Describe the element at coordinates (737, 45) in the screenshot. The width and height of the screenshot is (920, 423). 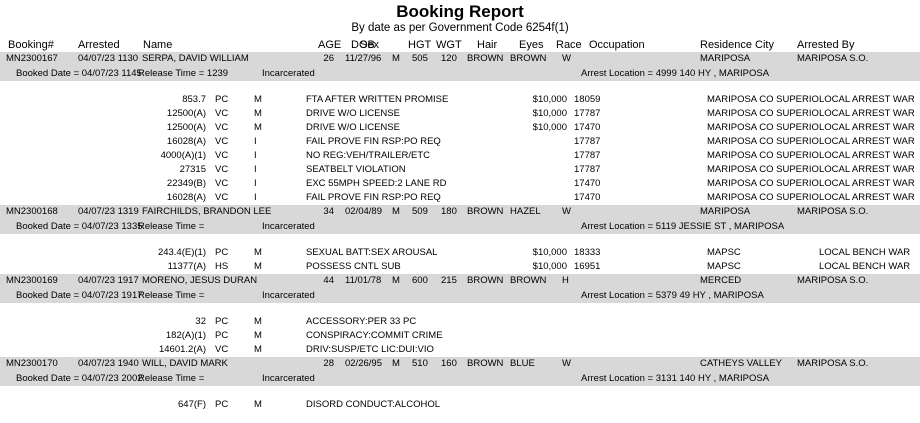
I see `column-header: Residence City` at that location.